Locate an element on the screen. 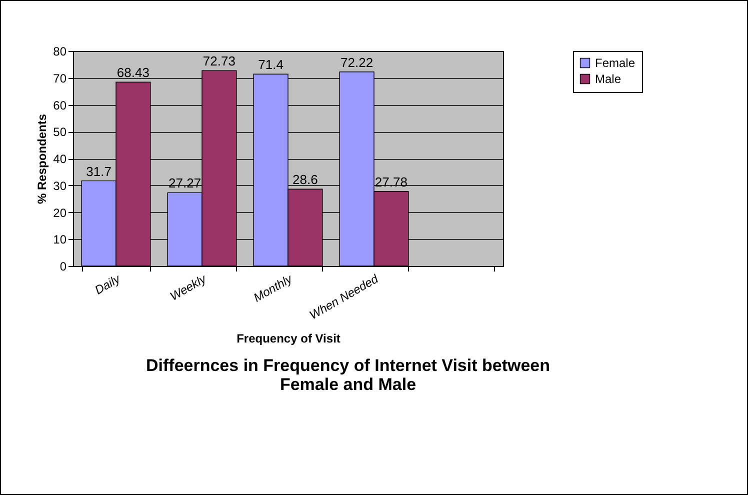  y-tick-label: 60 is located at coordinates (60, 105).